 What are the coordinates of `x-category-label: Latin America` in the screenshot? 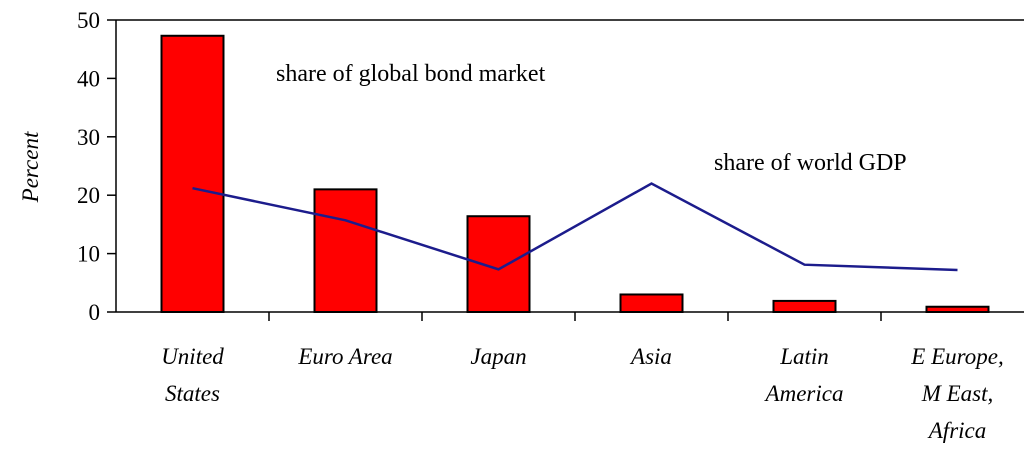 It's located at (804, 375).